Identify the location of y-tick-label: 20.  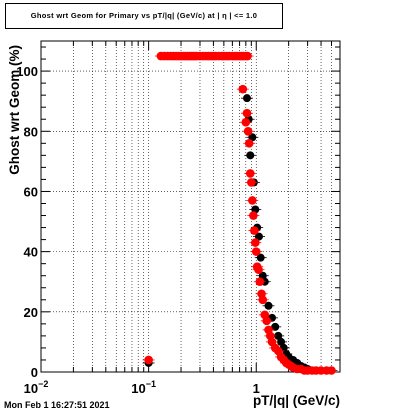
(31, 312).